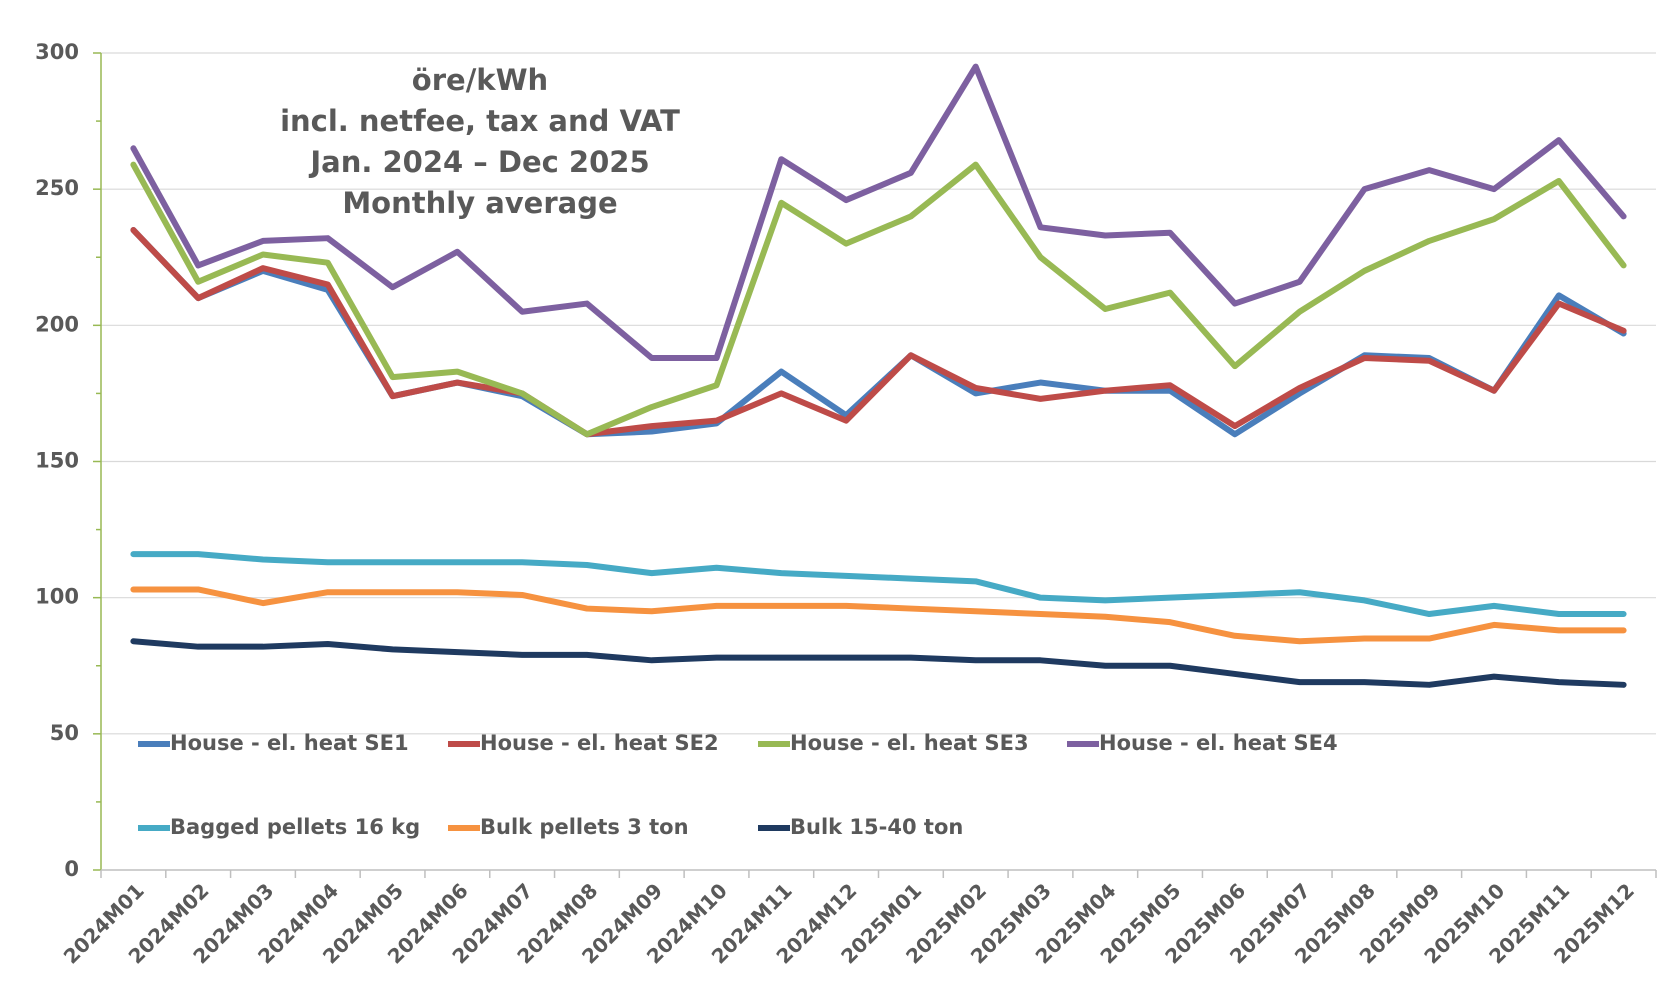 Image resolution: width=1661 pixels, height=1003 pixels. What do you see at coordinates (1218, 743) in the screenshot?
I see `legend-label: House - el. heat SE4` at bounding box center [1218, 743].